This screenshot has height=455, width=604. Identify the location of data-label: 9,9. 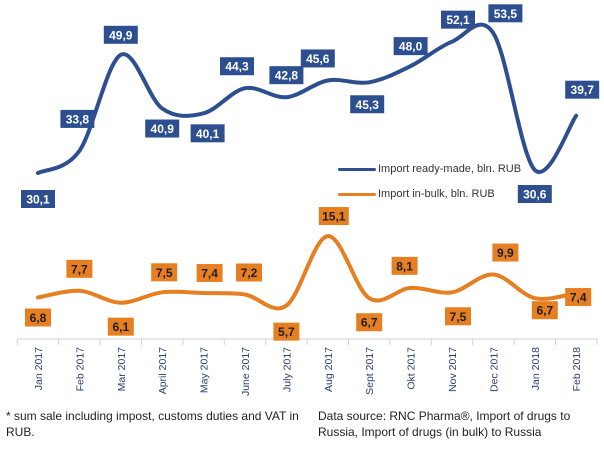
(505, 253).